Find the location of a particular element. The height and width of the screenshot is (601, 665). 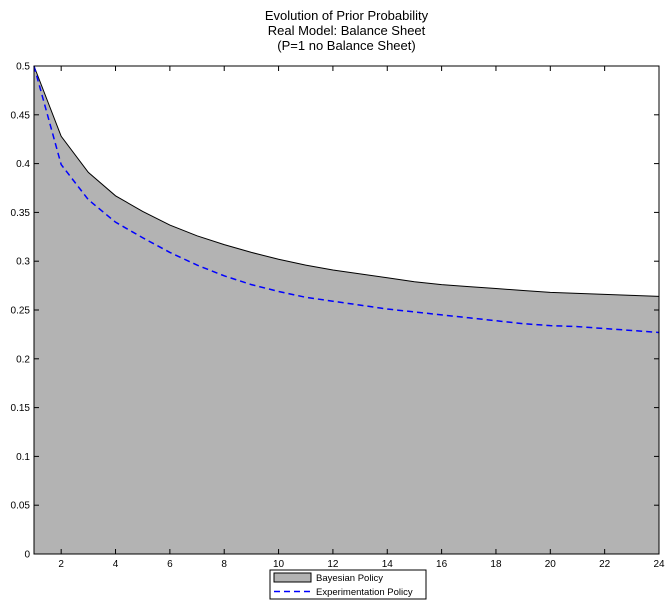

legend-label-bayesian: Bayesian Policy is located at coordinates (349, 578).